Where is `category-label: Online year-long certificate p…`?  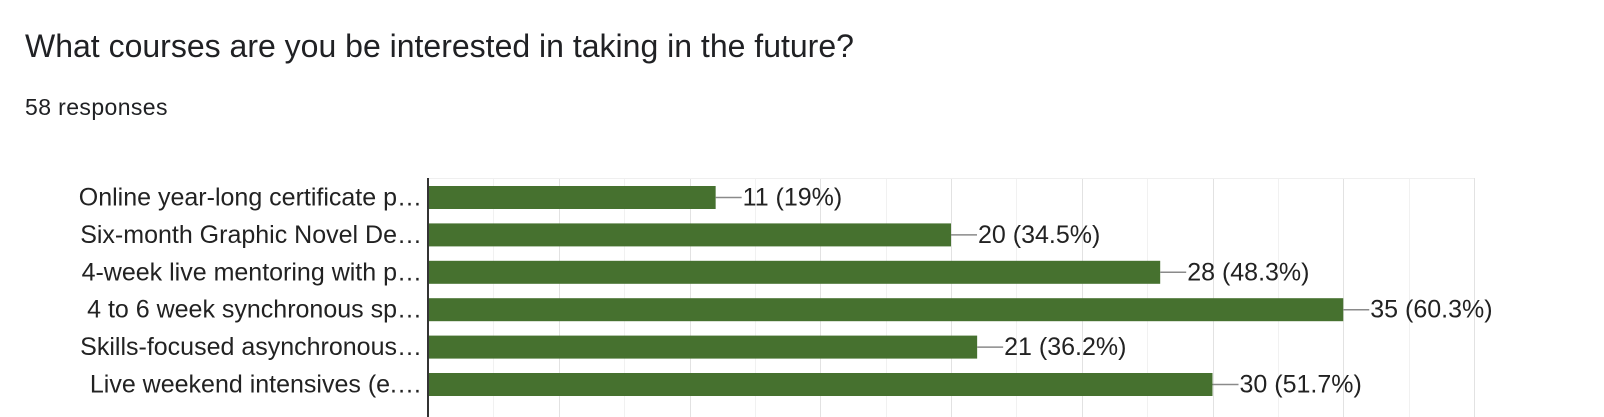
category-label: Online year-long certificate p… is located at coordinates (250, 198).